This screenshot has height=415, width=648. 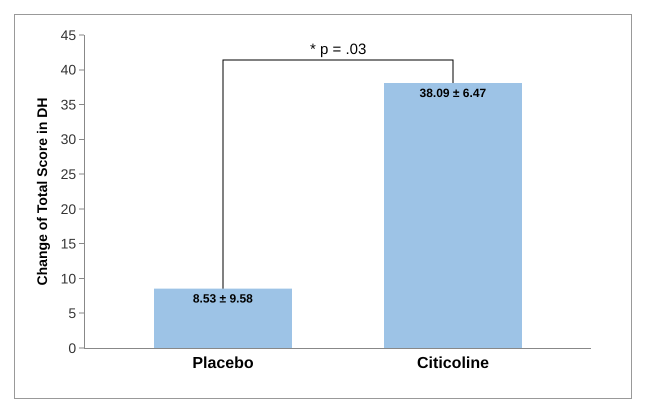 What do you see at coordinates (68, 70) in the screenshot?
I see `y-tick-label: 40` at bounding box center [68, 70].